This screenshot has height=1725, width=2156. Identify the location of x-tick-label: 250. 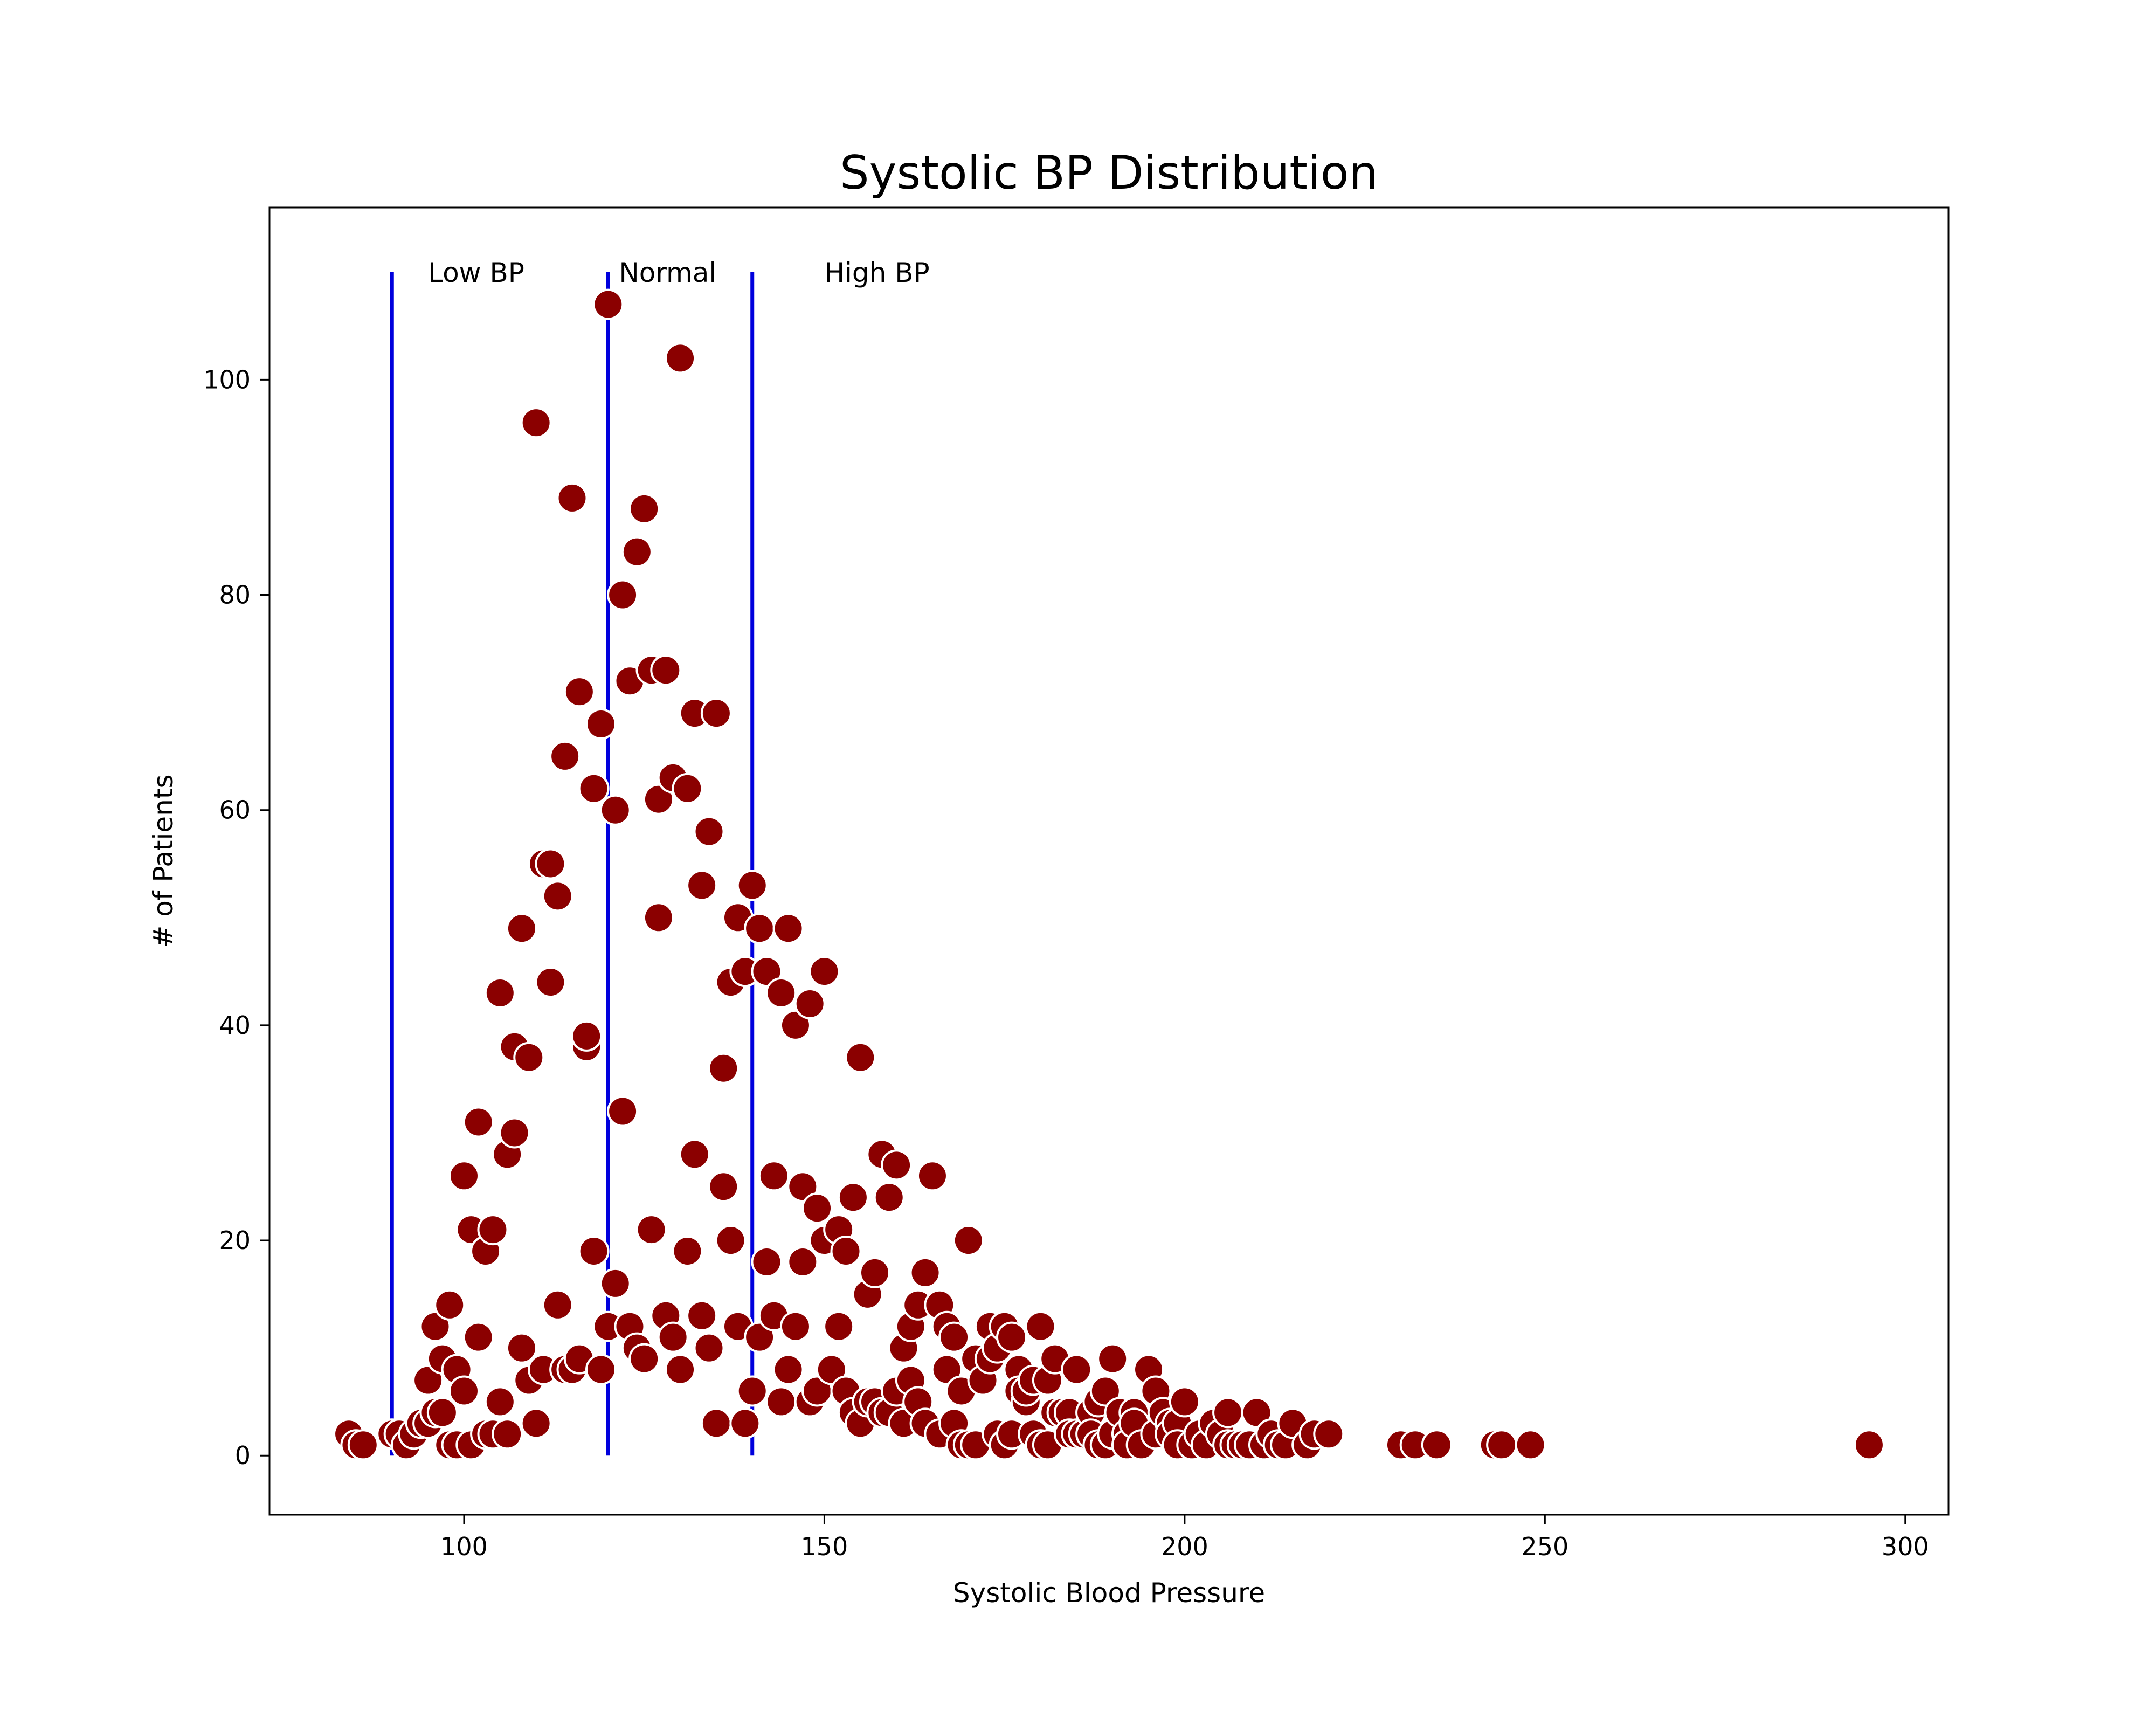
(1544, 1546).